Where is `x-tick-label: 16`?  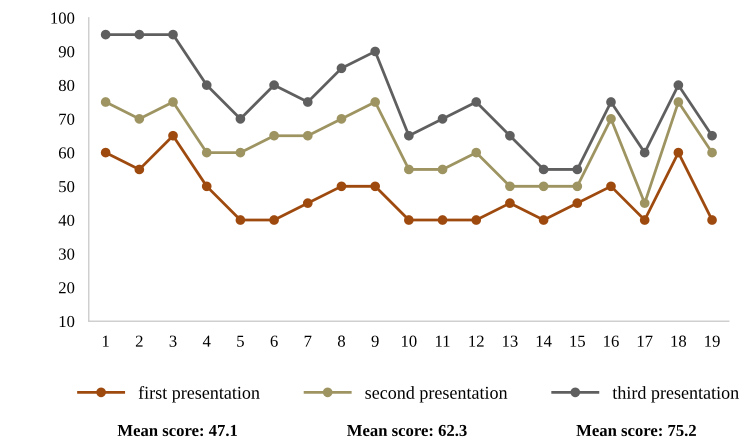 x-tick-label: 16 is located at coordinates (611, 341).